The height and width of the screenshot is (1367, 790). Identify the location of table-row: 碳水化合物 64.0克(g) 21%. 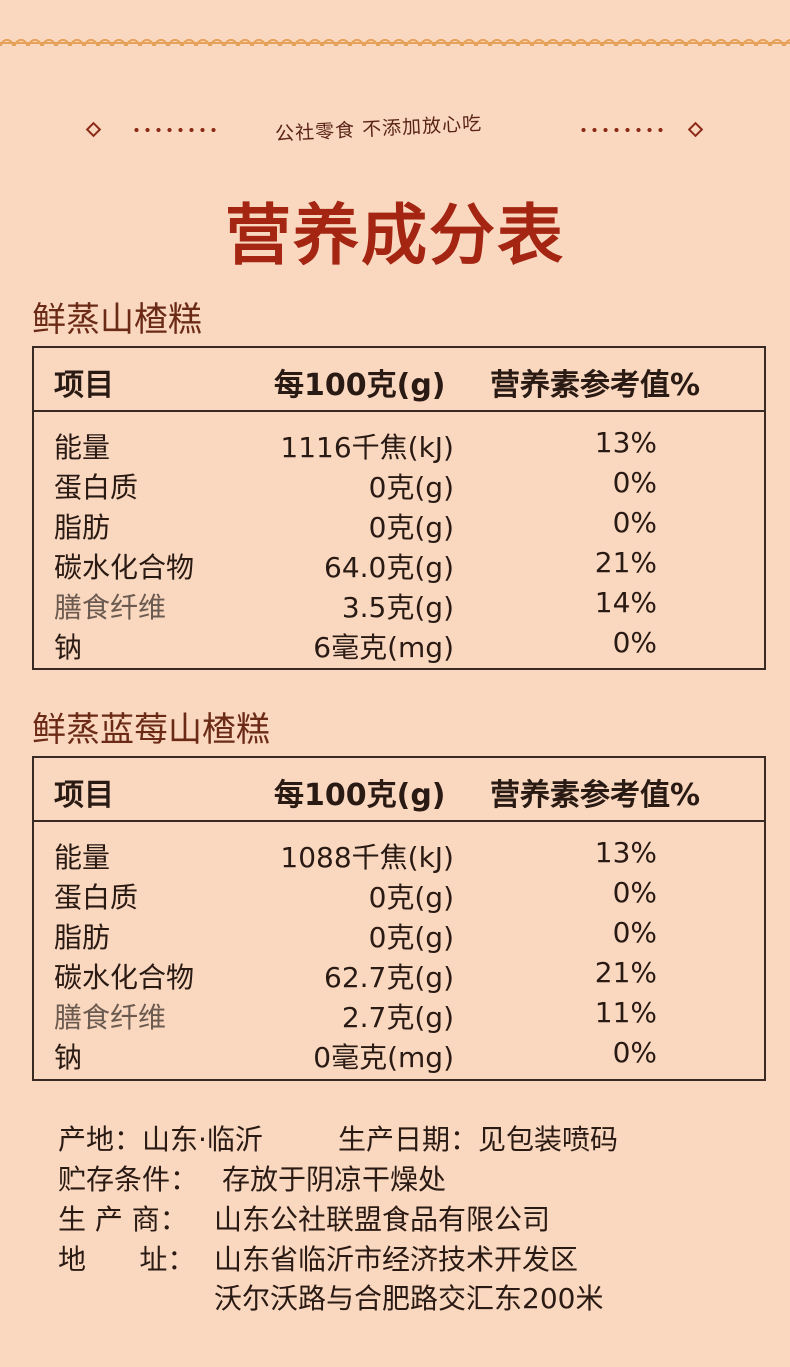
(399, 564).